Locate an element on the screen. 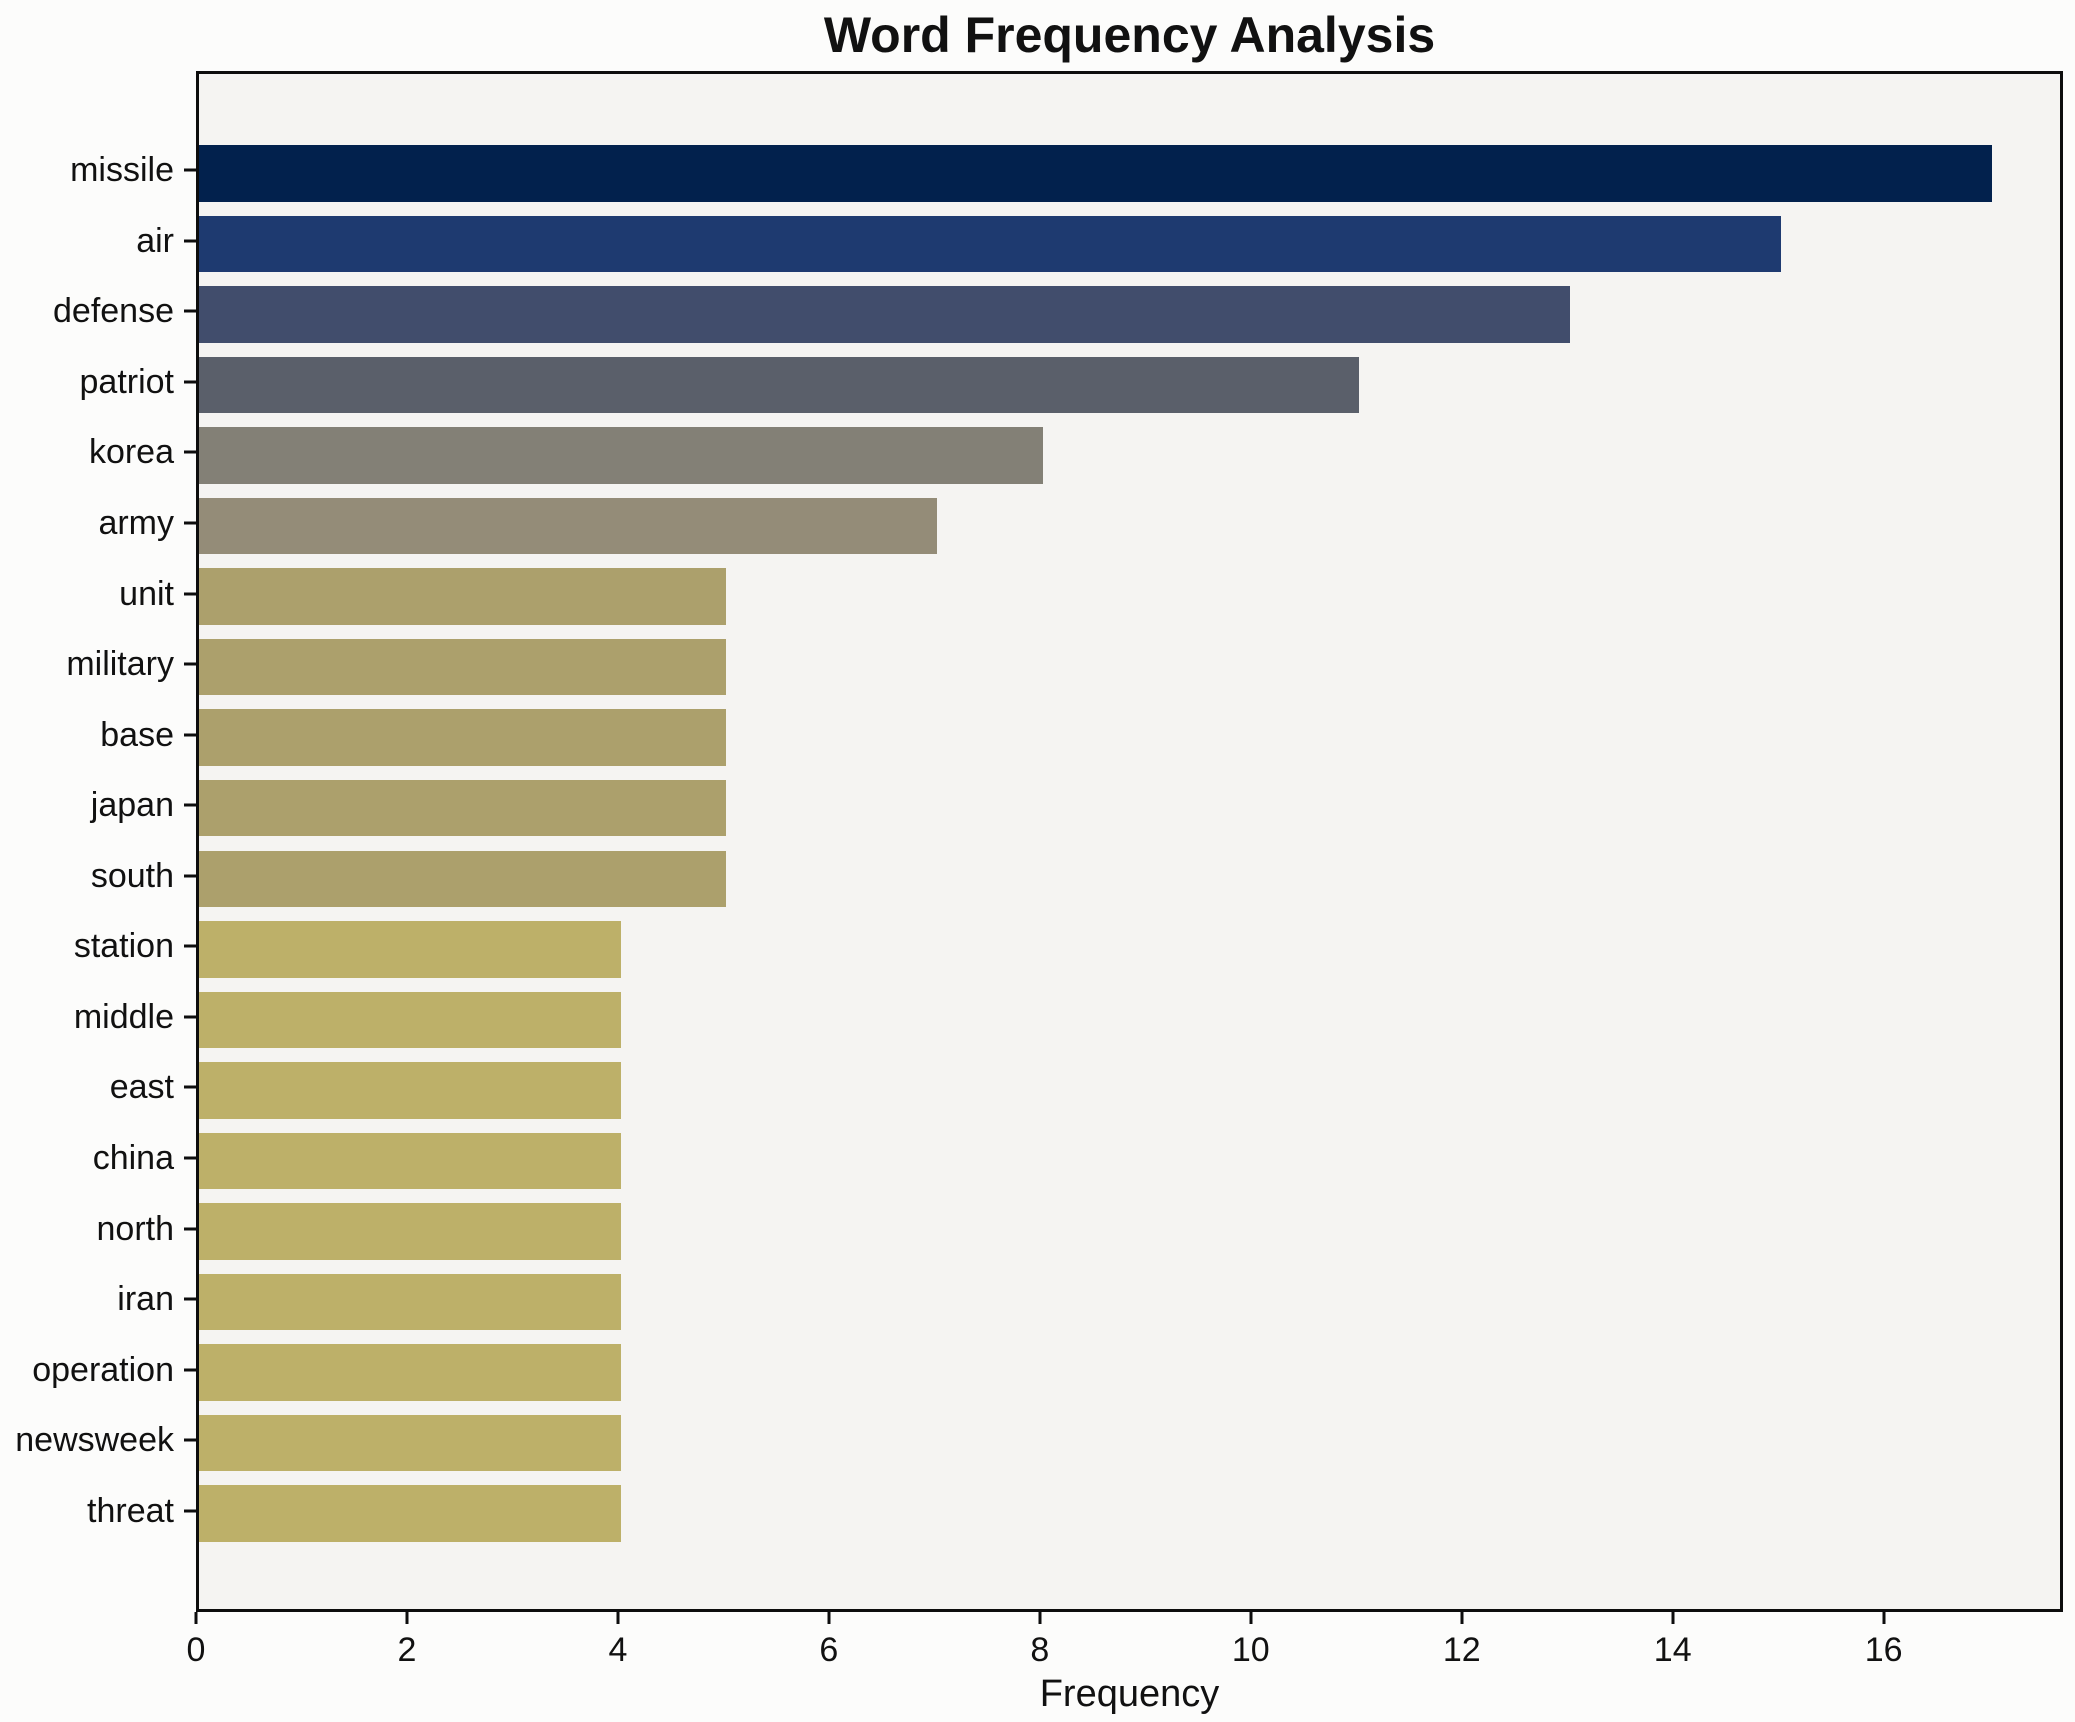 Image resolution: width=2075 pixels, height=1722 pixels. x-tick-label-10: 10 is located at coordinates (1250, 1650).